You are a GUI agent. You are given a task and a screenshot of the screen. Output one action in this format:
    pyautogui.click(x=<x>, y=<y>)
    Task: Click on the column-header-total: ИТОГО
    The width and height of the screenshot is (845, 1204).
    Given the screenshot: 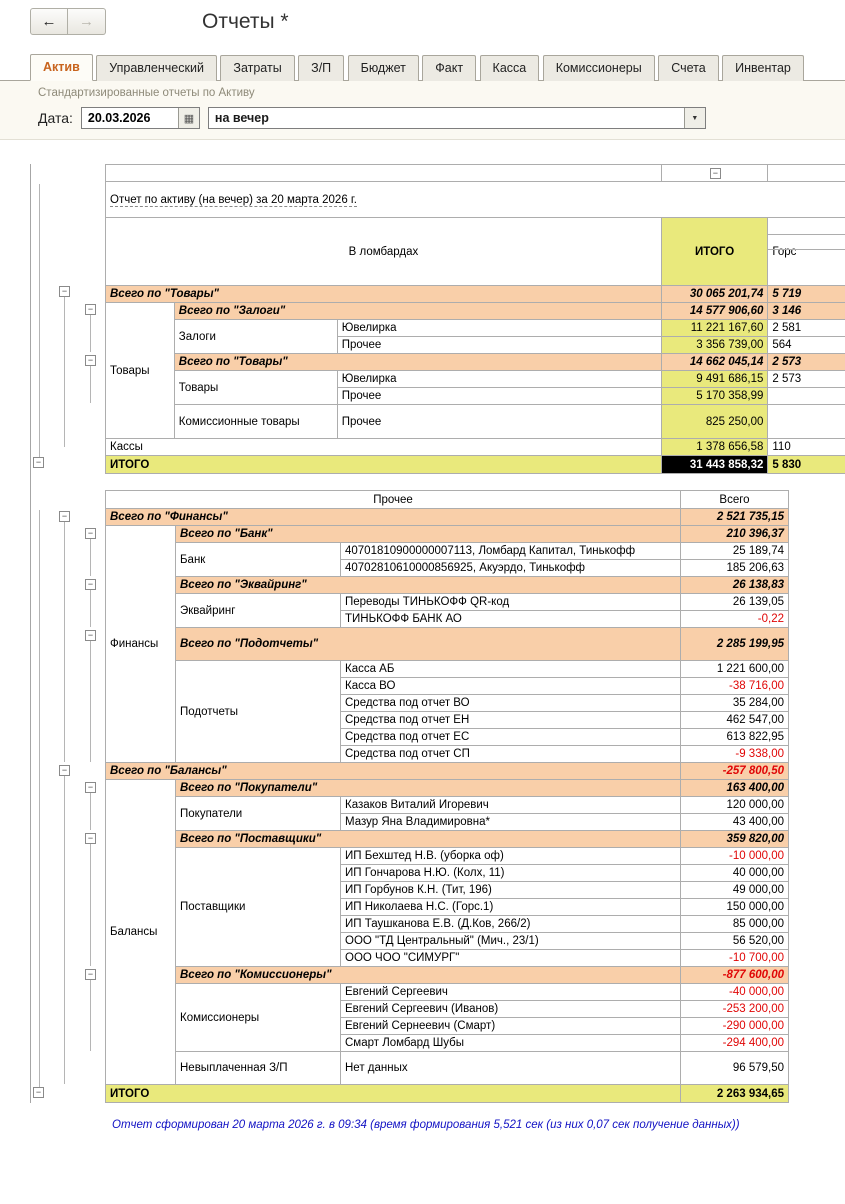 What is the action you would take?
    pyautogui.click(x=714, y=251)
    